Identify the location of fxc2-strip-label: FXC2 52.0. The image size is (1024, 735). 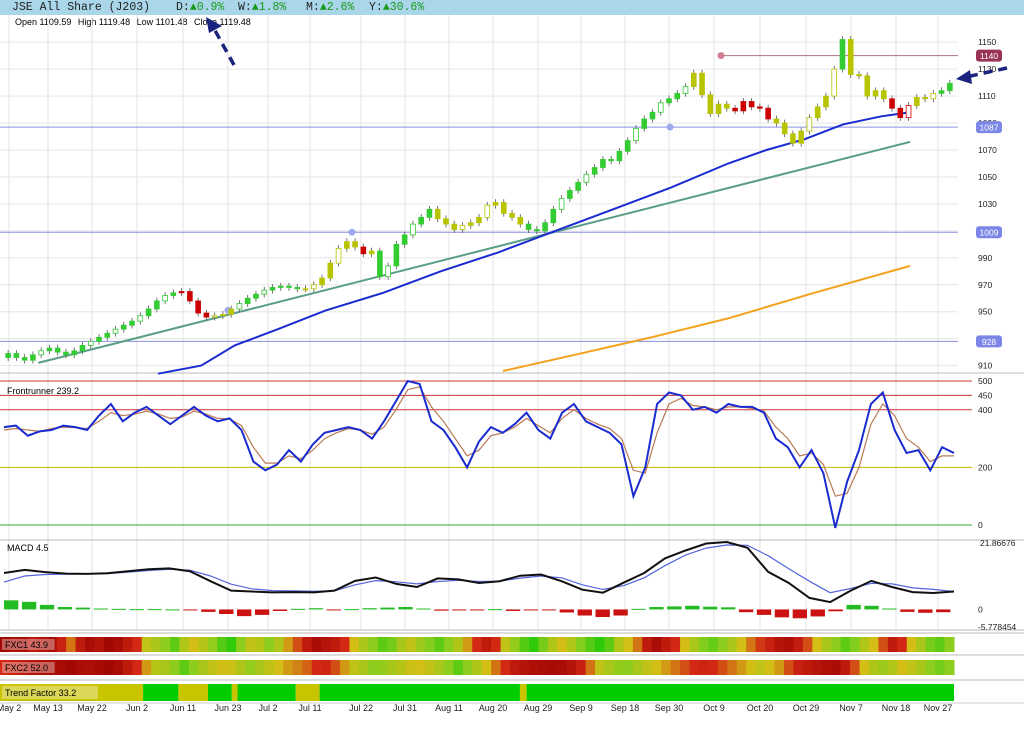
(26, 668).